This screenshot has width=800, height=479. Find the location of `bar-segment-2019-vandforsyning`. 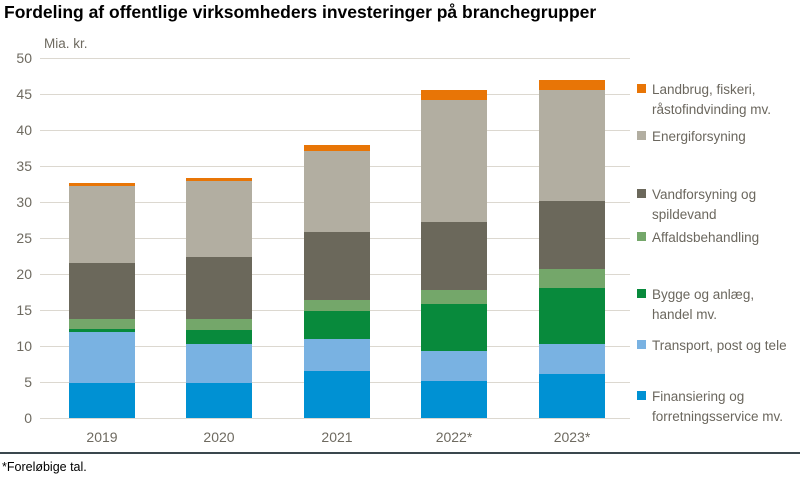

bar-segment-2019-vandforsyning is located at coordinates (102, 291).